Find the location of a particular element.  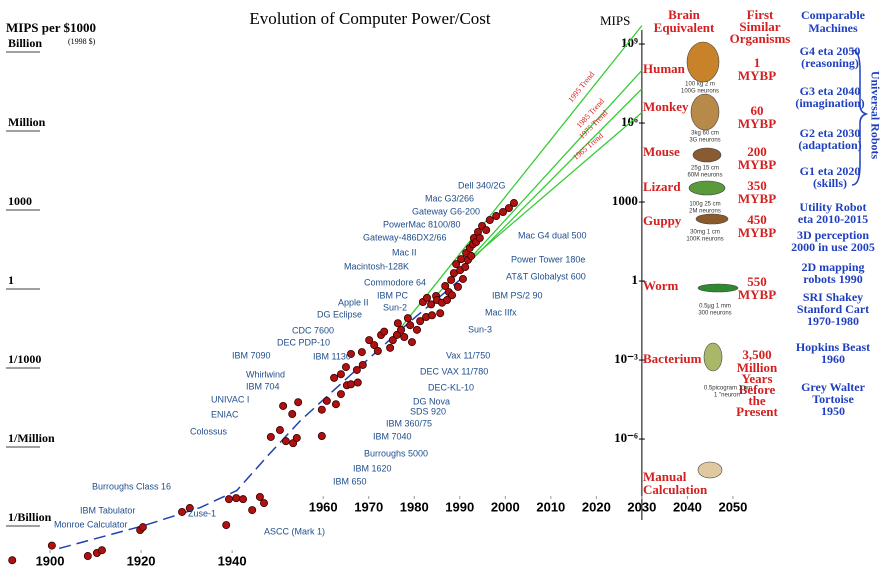

machine-label: IBM 7040 is located at coordinates (392, 436).